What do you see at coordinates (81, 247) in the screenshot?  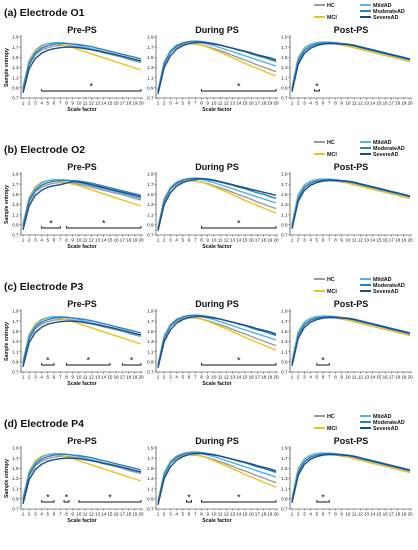 I see `x-axis-label: Scale factor` at bounding box center [81, 247].